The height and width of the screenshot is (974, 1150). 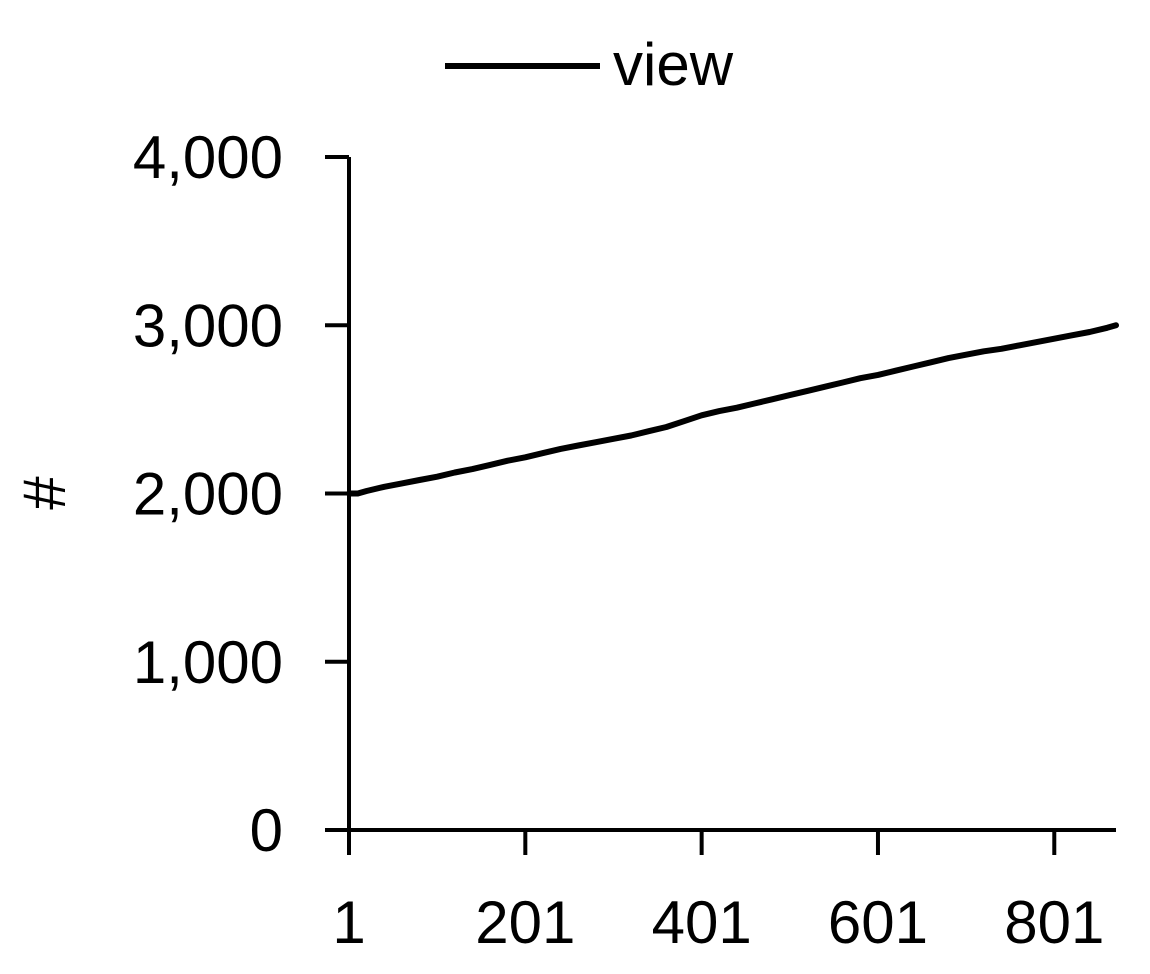 What do you see at coordinates (208, 157) in the screenshot?
I see `y-tick-label: 4,000` at bounding box center [208, 157].